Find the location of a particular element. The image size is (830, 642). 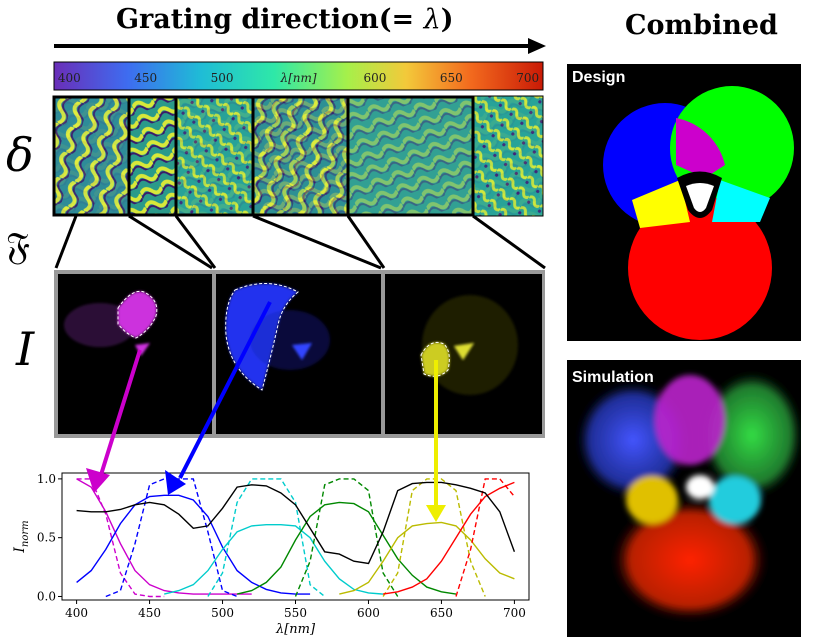

colorbar-axis-label: λ[nm] is located at coordinates (297, 78).